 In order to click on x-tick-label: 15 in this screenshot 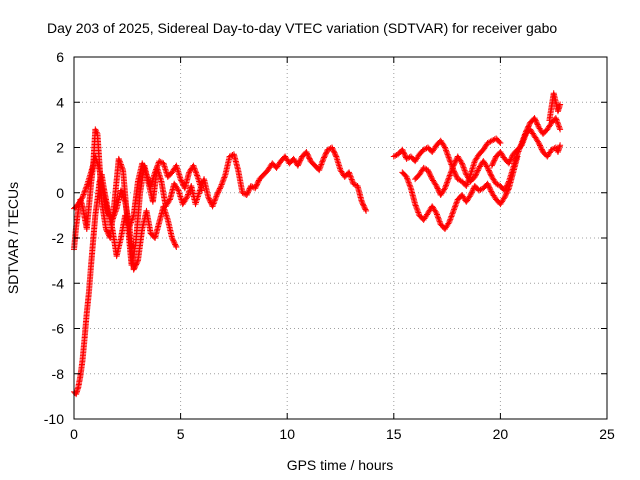, I will do `click(394, 434)`.